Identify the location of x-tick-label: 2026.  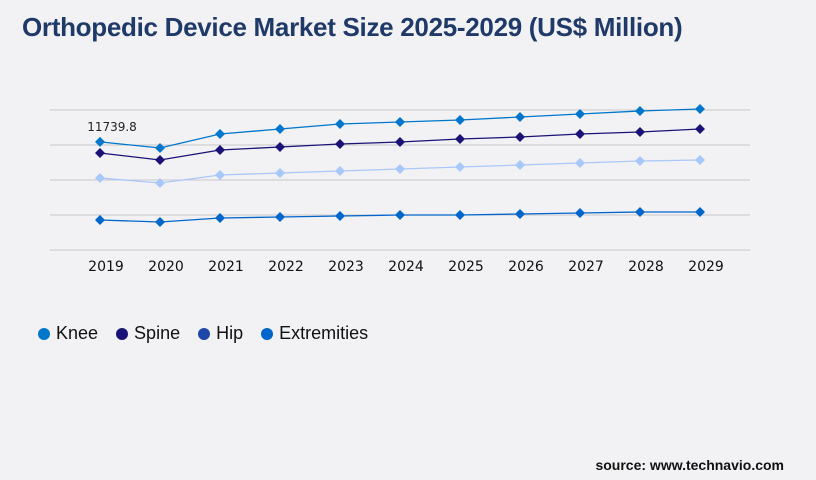
(526, 267).